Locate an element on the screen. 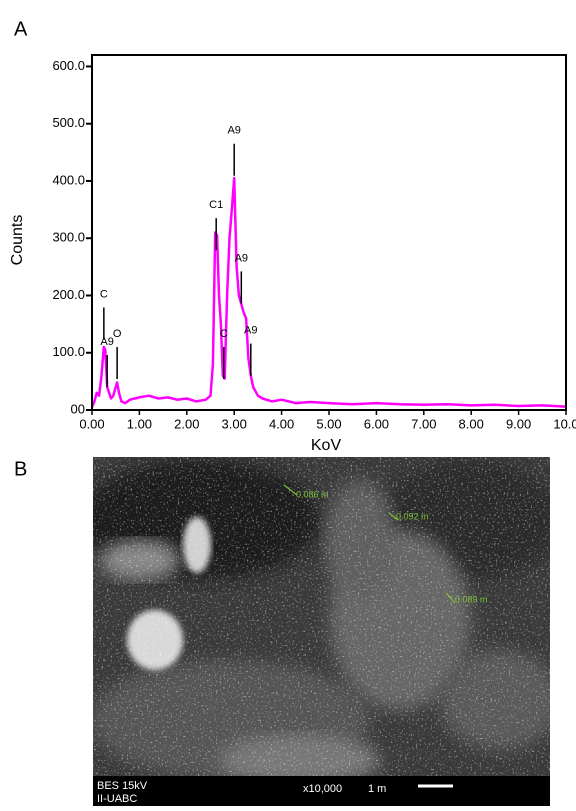 The image size is (576, 811). x-tick-label: 6.00 is located at coordinates (376, 423).